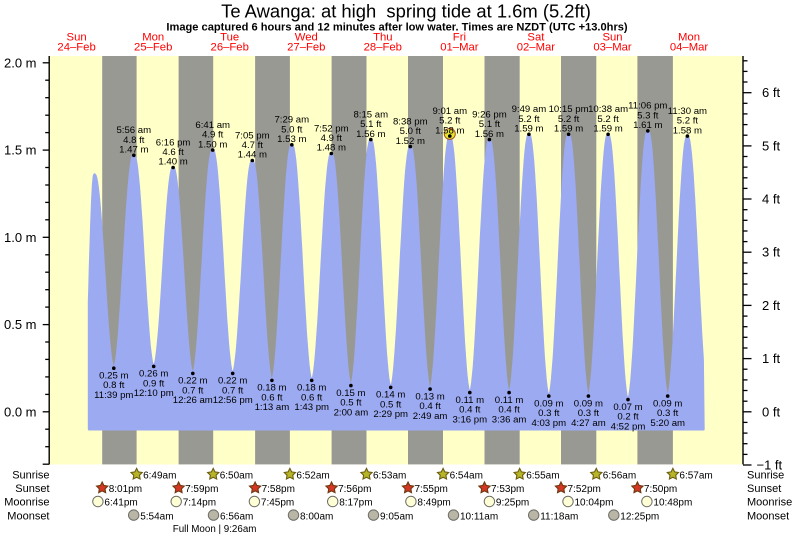 Image resolution: width=793 pixels, height=542 pixels. What do you see at coordinates (199, 503) in the screenshot?
I see `svg-text: 7:14pm` at bounding box center [199, 503].